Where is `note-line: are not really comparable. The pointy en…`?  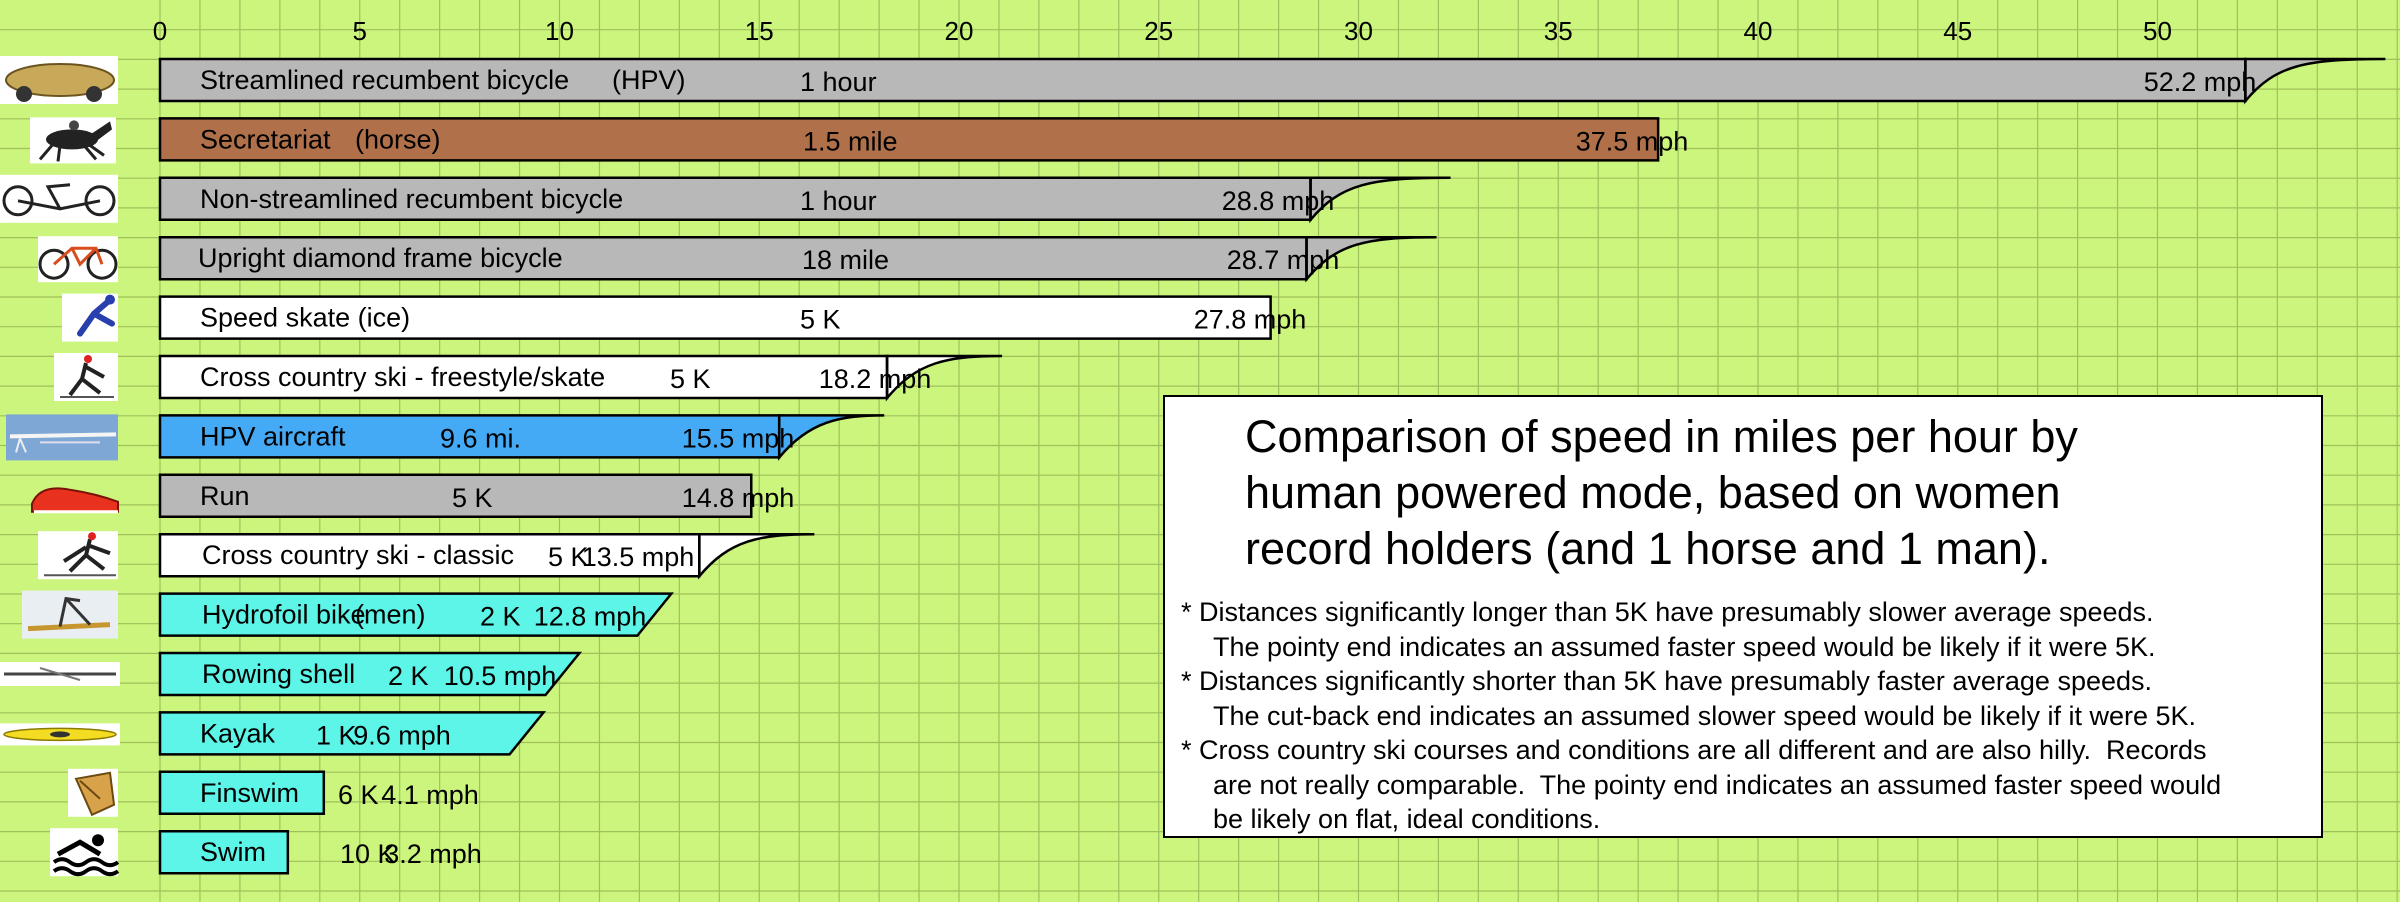 note-line: are not really comparable. The pointy en… is located at coordinates (1717, 784).